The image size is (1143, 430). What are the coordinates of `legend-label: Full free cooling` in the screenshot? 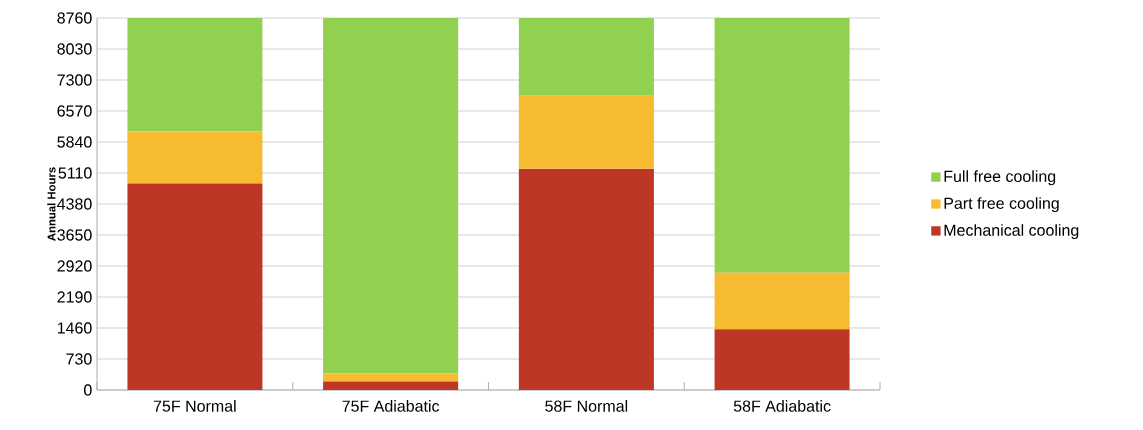 It's located at (1000, 178).